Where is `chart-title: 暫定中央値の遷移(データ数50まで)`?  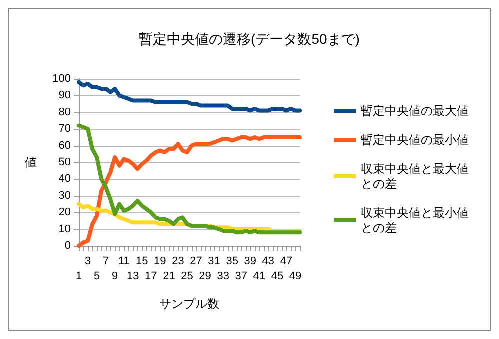
chart-title: 暫定中央値の遷移(データ数50まで) is located at coordinates (249, 39).